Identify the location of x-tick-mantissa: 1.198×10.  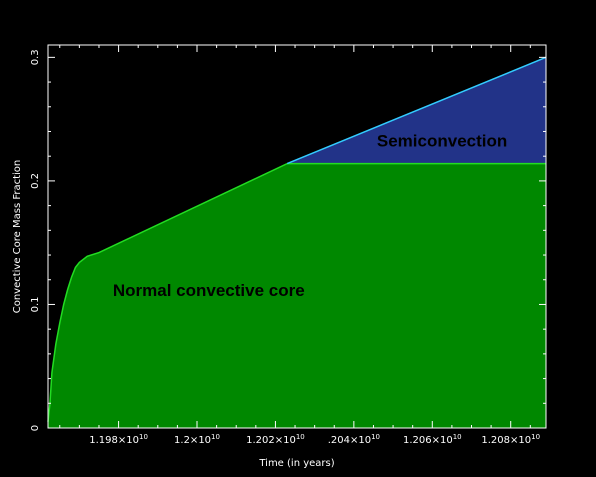
(114, 440).